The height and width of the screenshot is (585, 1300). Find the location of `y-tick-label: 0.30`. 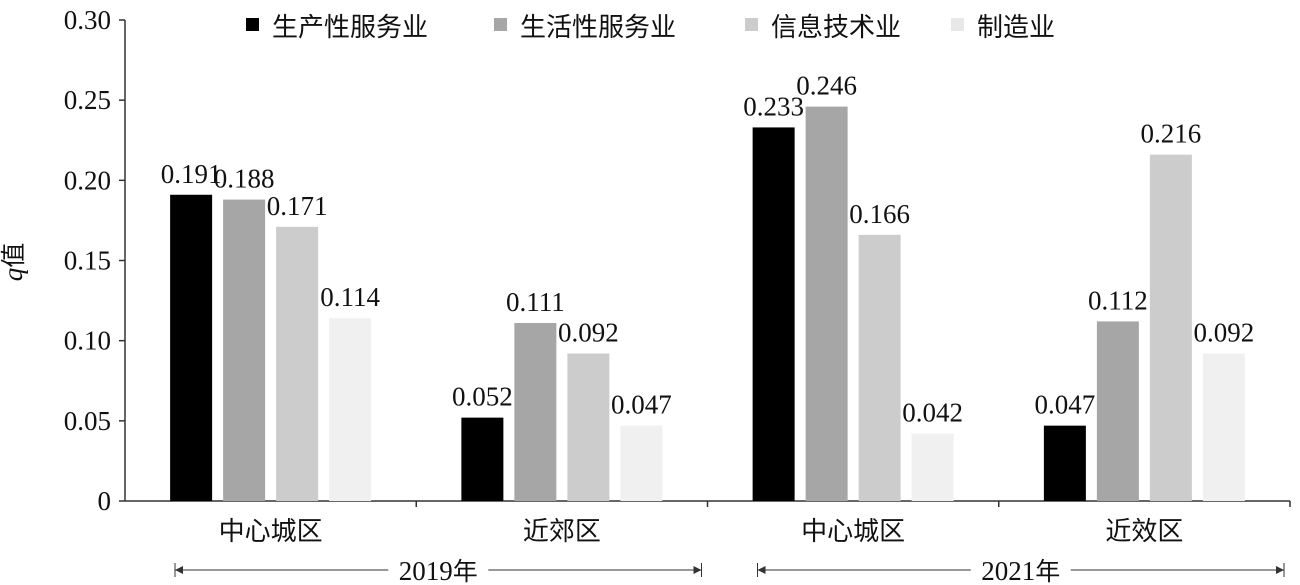

y-tick-label: 0.30 is located at coordinates (87, 20).